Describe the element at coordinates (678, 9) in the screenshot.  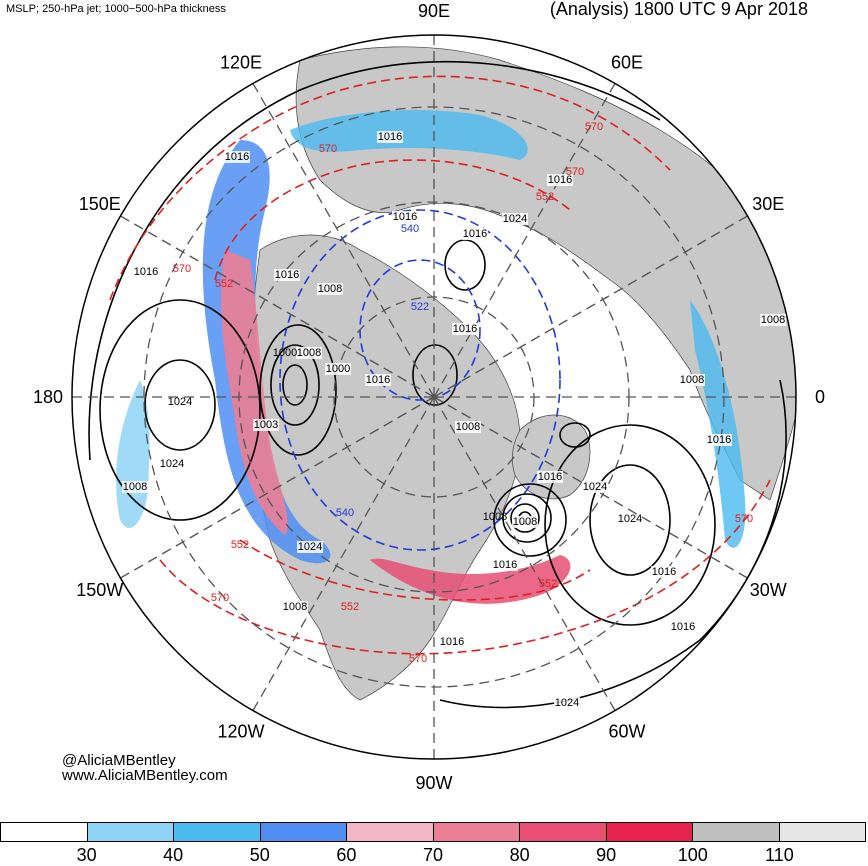
I see `analysis-time: (Analysis) 1800 UTC 9 Apr 2018` at that location.